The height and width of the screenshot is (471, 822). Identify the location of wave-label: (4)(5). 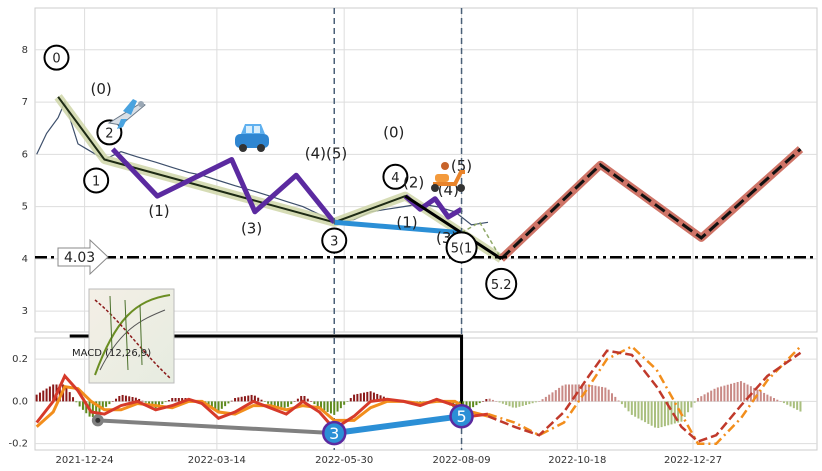
(326, 153).